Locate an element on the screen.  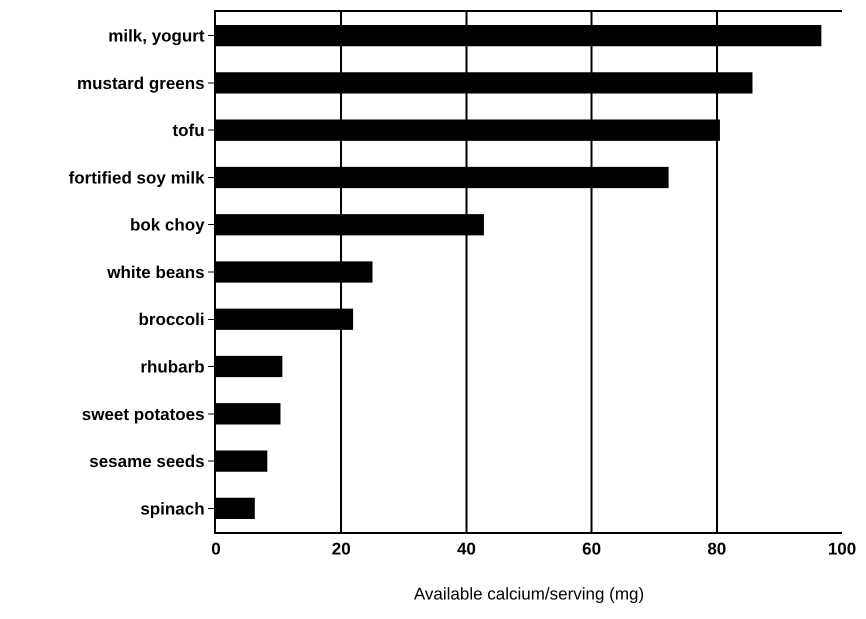
x-axis-title: Available calcium/serving (mg) is located at coordinates (529, 594).